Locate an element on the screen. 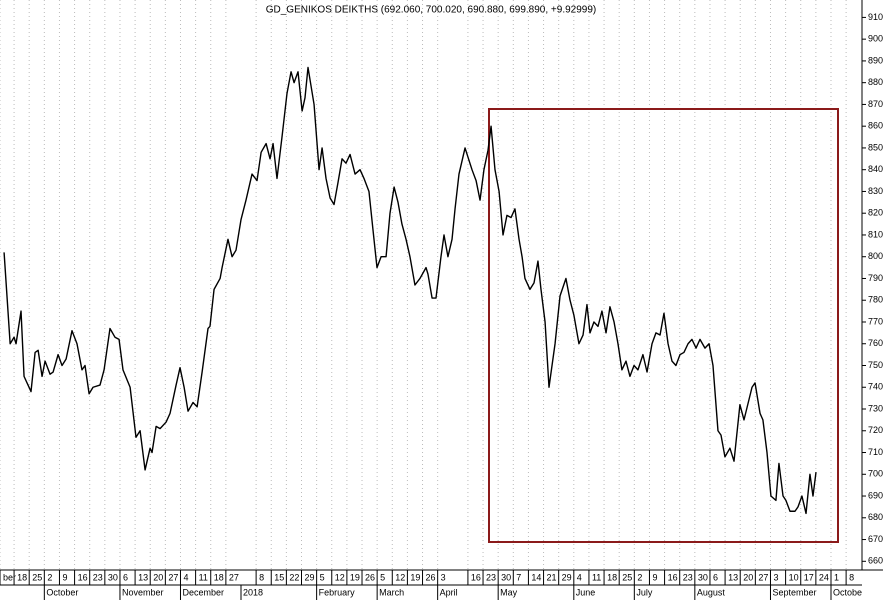 This screenshot has width=883, height=600. y-tick-label: 710 is located at coordinates (875, 452).